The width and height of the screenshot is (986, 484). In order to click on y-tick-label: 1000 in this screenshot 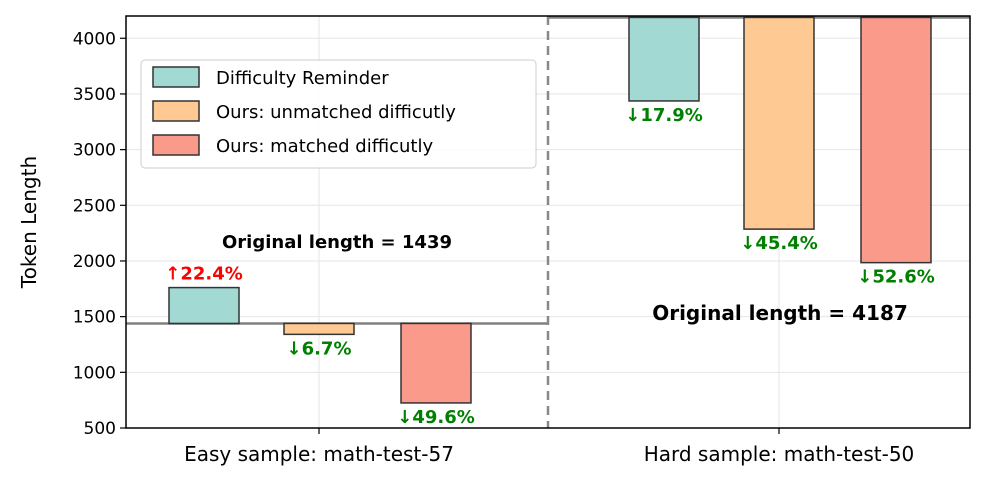, I will do `click(94, 373)`.